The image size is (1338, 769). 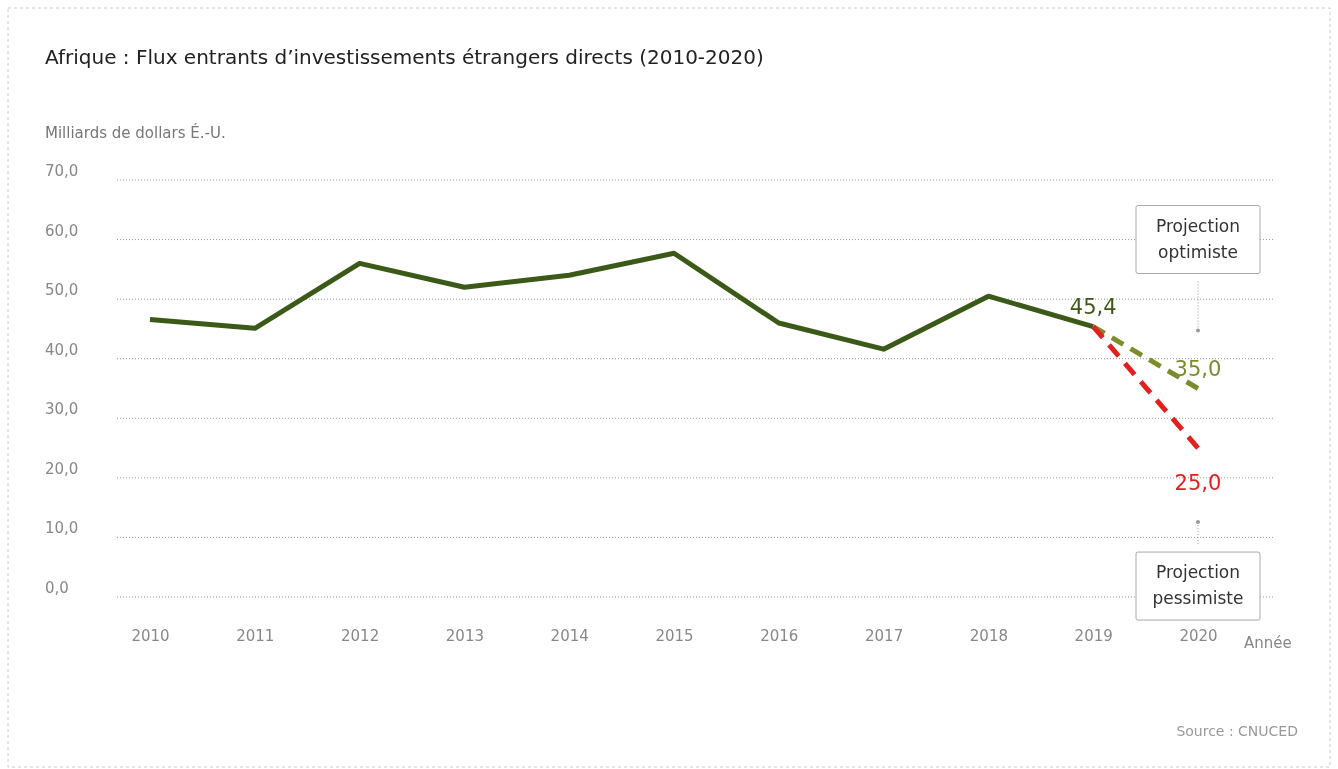 What do you see at coordinates (1198, 368) in the screenshot?
I see `data-label: 35,0` at bounding box center [1198, 368].